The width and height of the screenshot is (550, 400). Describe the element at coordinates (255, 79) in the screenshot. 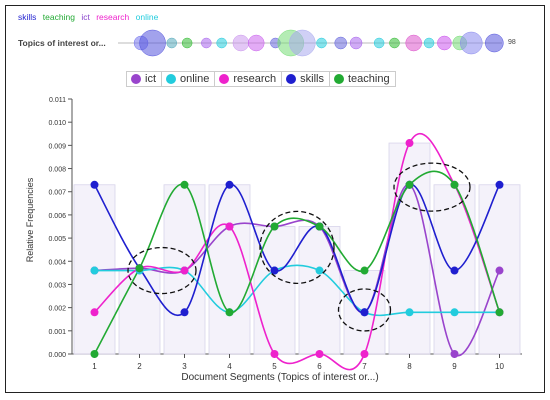

I see `legend-label: research` at that location.